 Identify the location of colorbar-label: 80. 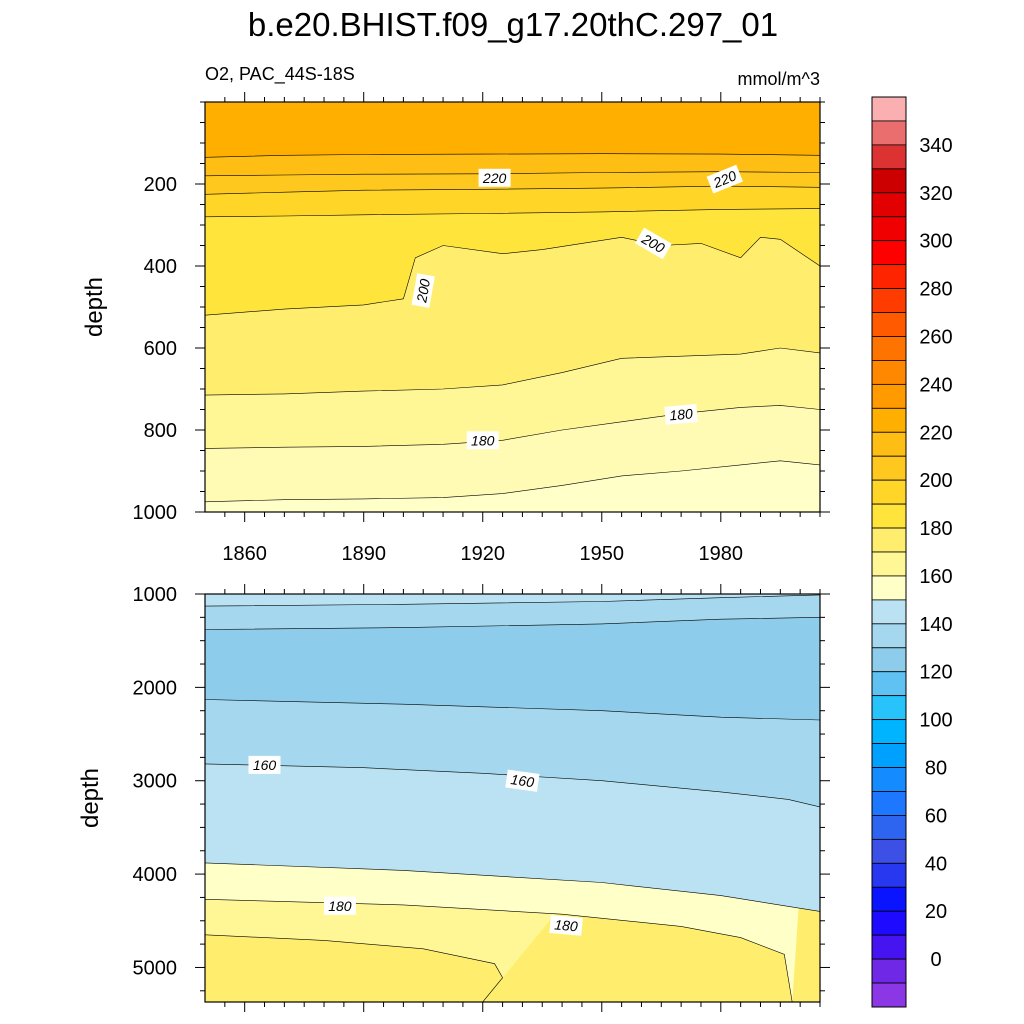
(936, 769).